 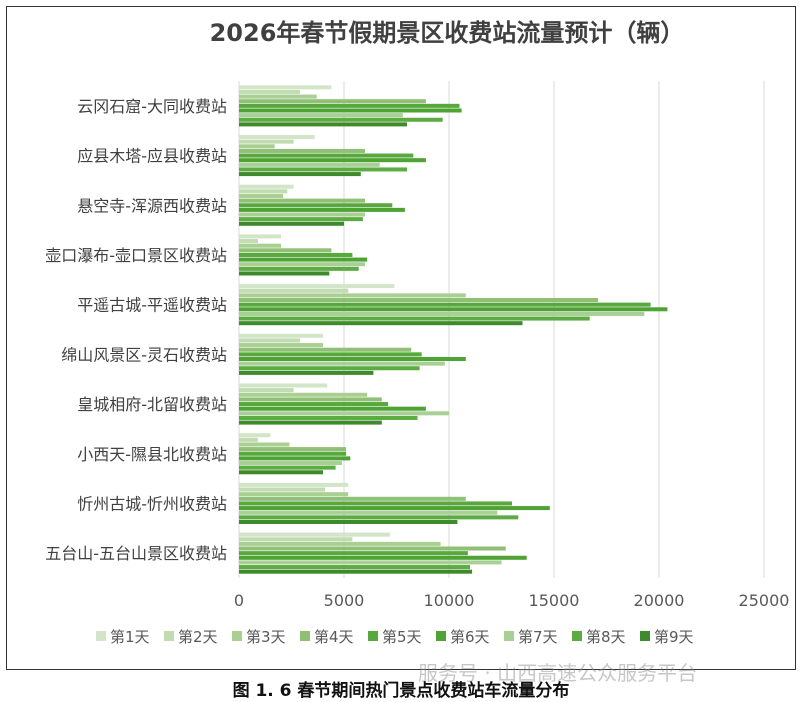 I want to click on category-label: 绵山风景区-灵石收费站, so click(x=144, y=354).